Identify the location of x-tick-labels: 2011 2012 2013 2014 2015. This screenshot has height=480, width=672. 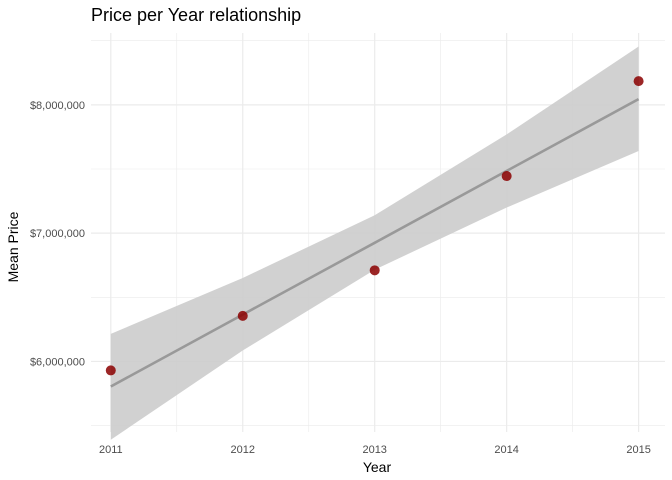
(375, 450).